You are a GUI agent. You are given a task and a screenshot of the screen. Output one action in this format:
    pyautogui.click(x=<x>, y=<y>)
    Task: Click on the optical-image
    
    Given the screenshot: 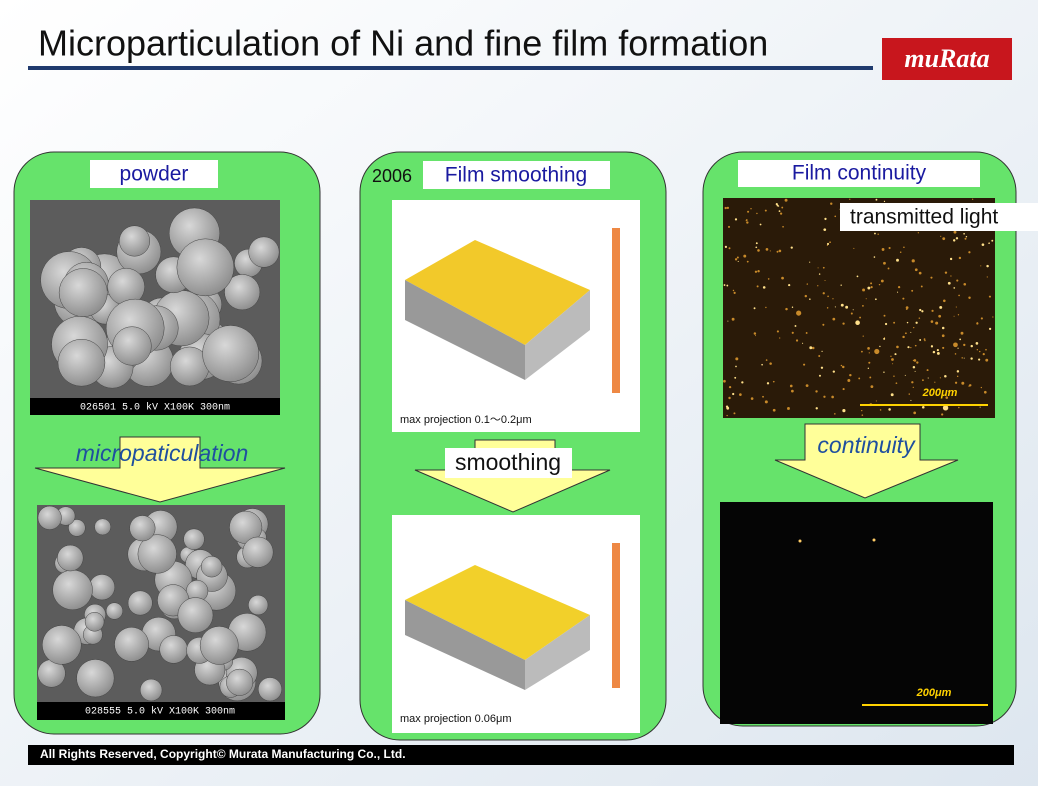 What is the action you would take?
    pyautogui.click(x=856, y=613)
    